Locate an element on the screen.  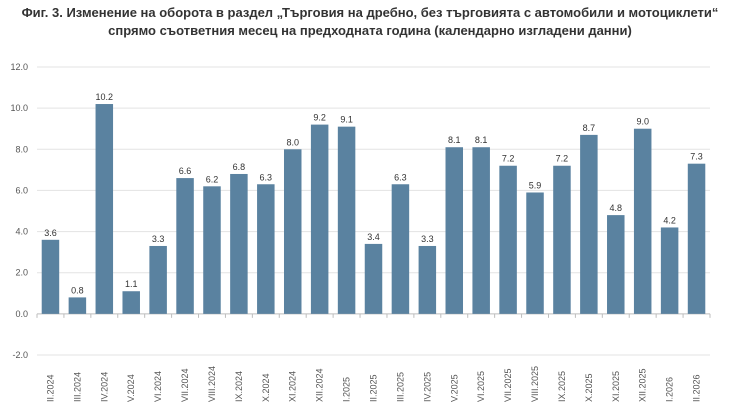
y-tick-label: 12.0 is located at coordinates (19, 67).